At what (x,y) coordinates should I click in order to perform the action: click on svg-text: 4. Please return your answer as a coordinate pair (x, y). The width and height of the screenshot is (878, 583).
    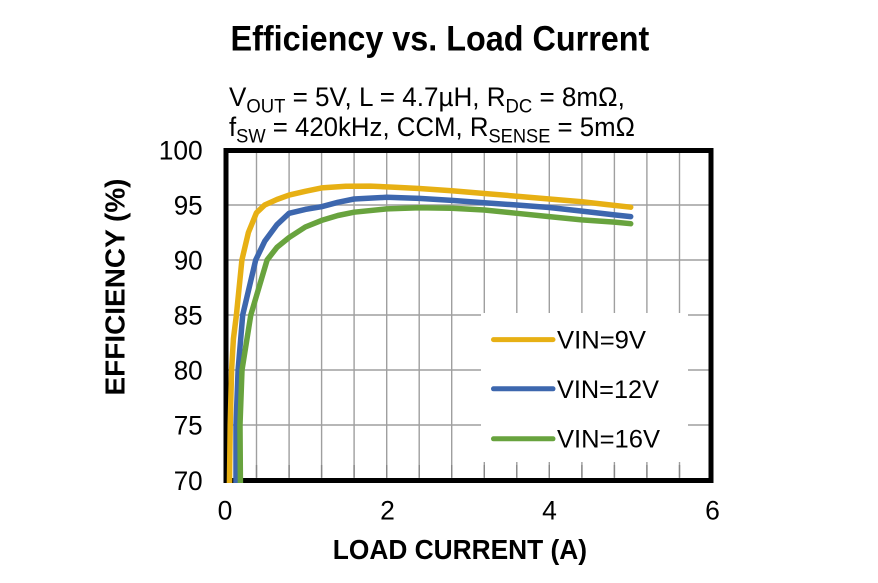
    Looking at the image, I should click on (549, 511).